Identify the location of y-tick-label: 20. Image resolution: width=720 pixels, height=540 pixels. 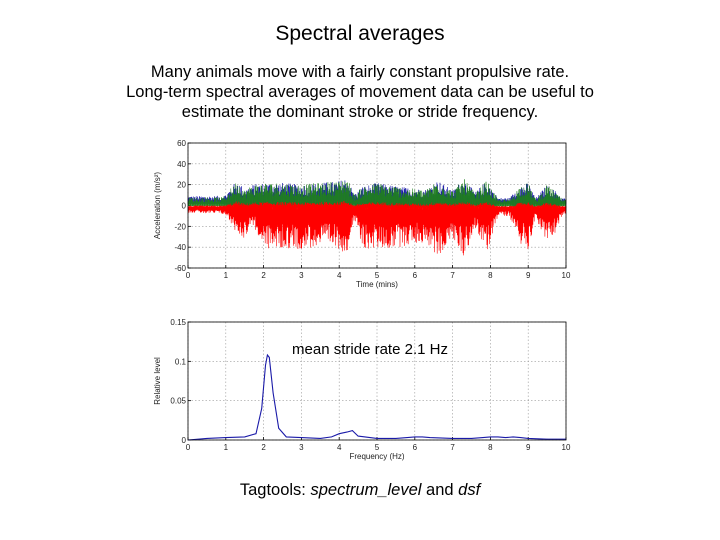
(181, 185).